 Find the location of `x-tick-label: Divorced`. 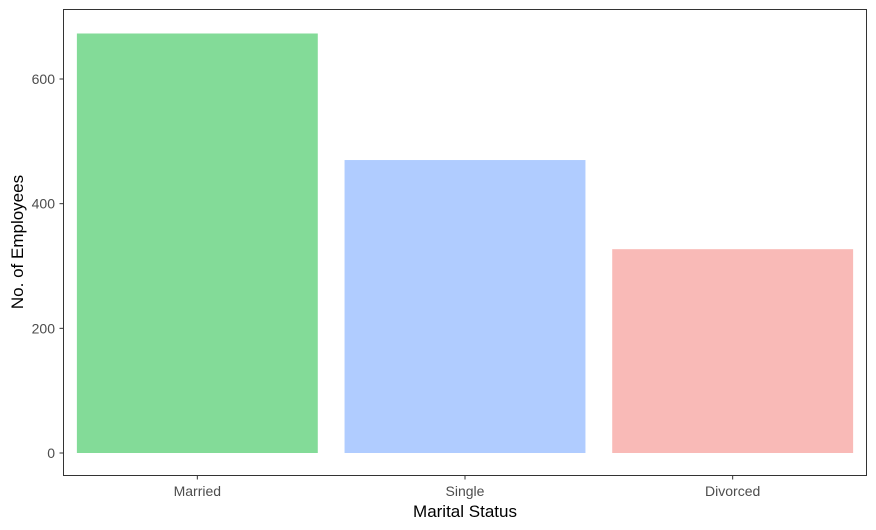

x-tick-label: Divorced is located at coordinates (732, 491).